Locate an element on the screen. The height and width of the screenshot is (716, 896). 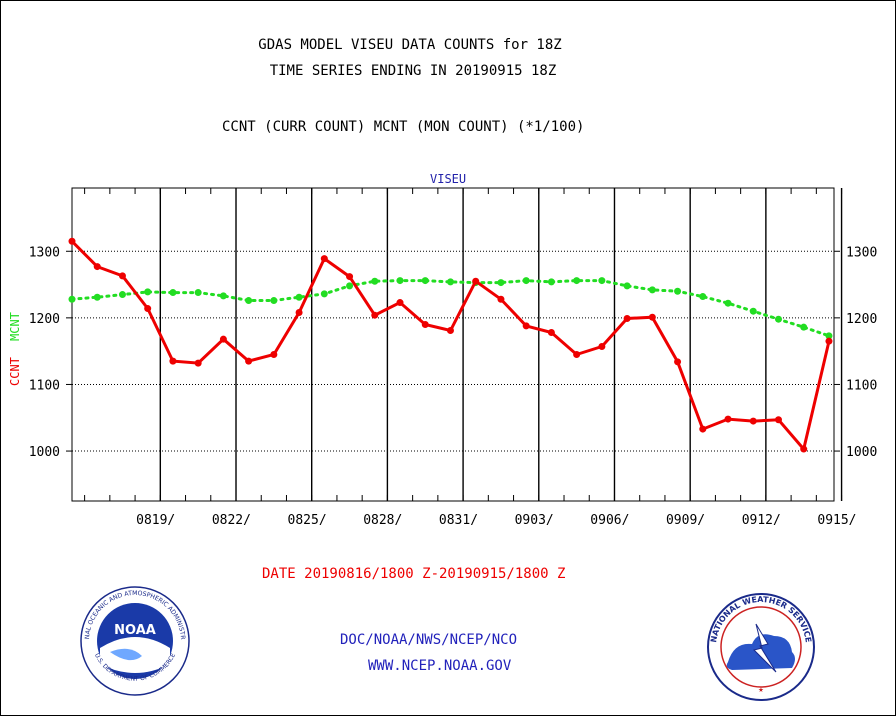
x-tick-label: 0915/ is located at coordinates (836, 520).